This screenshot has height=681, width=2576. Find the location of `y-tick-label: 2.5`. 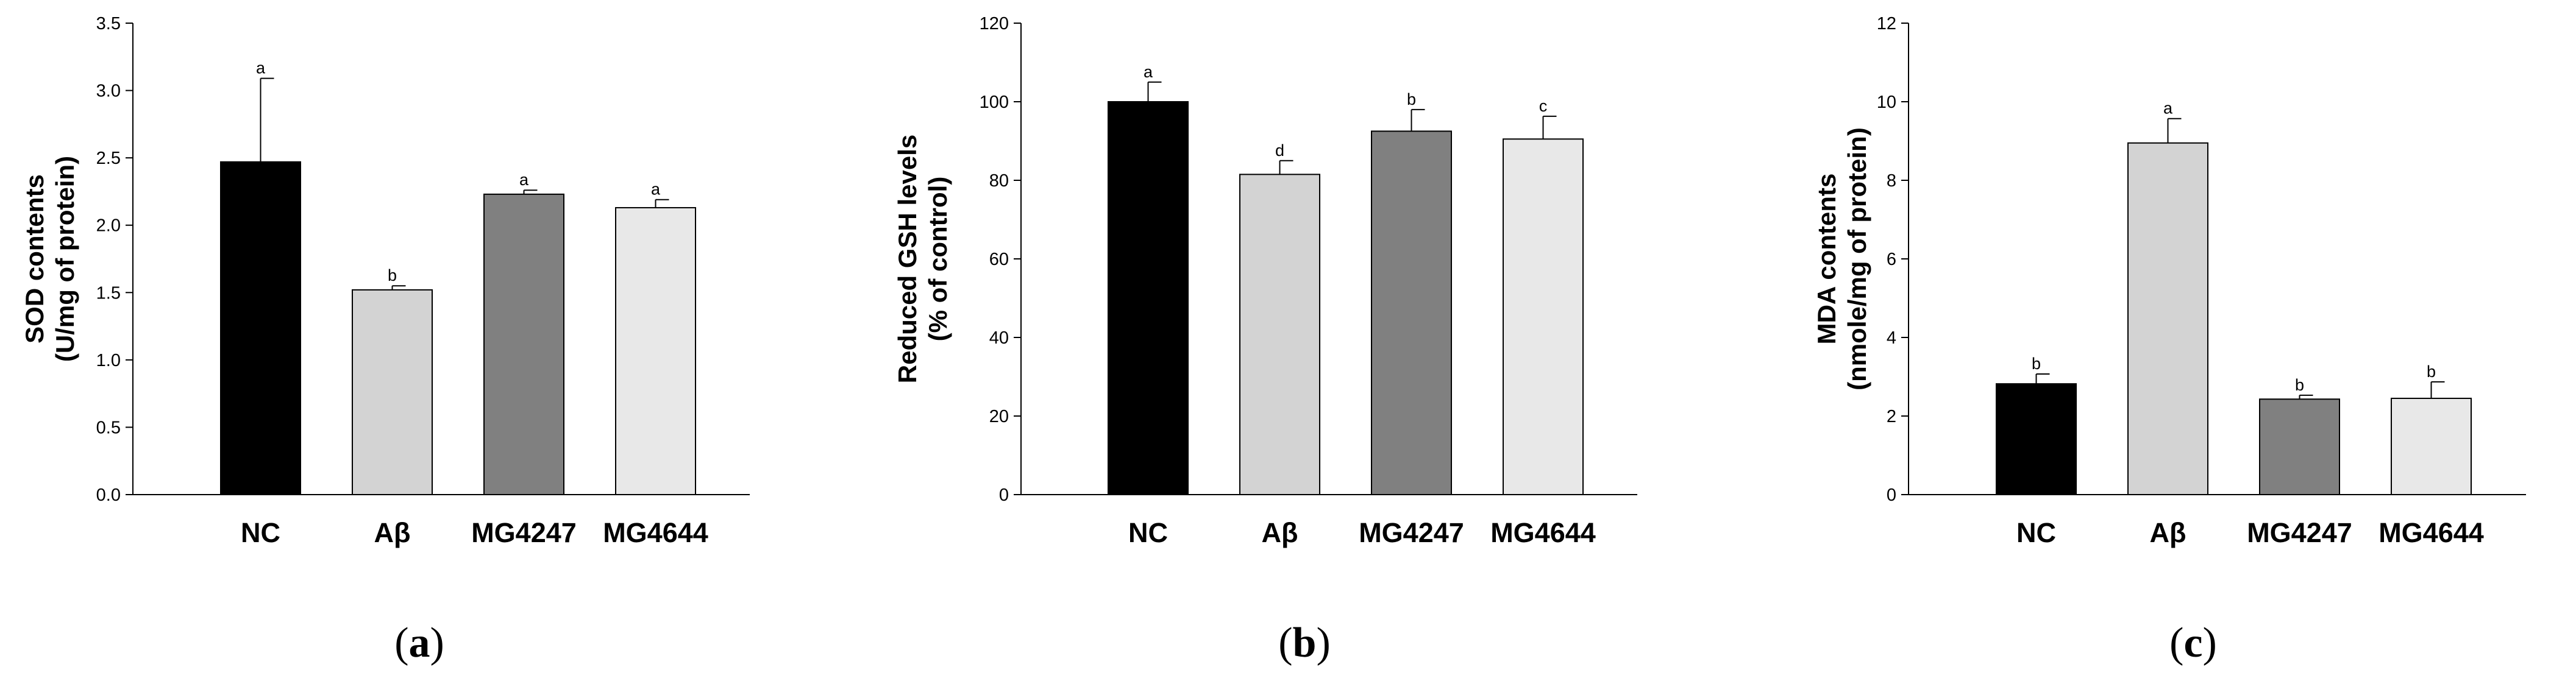

y-tick-label: 2.5 is located at coordinates (108, 159).